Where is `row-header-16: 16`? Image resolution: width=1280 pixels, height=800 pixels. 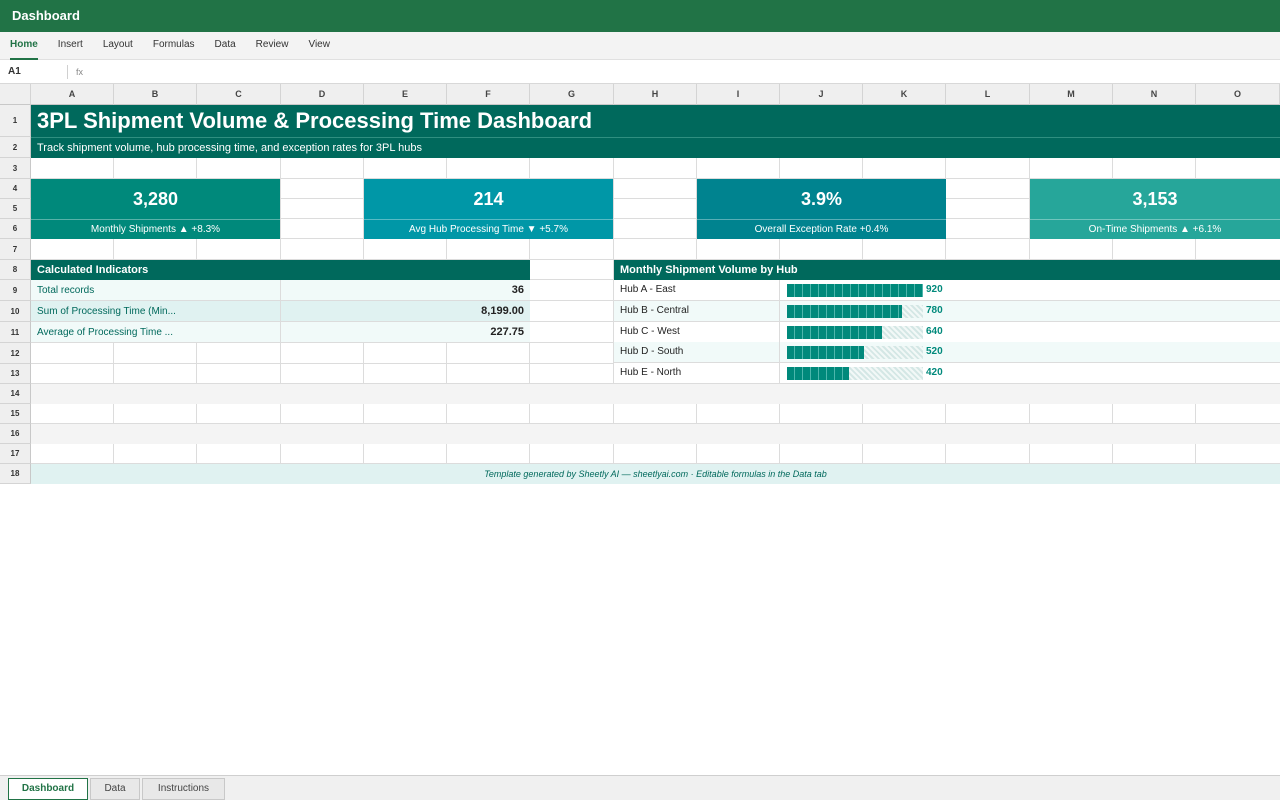
row-header-16: 16 is located at coordinates (15, 434).